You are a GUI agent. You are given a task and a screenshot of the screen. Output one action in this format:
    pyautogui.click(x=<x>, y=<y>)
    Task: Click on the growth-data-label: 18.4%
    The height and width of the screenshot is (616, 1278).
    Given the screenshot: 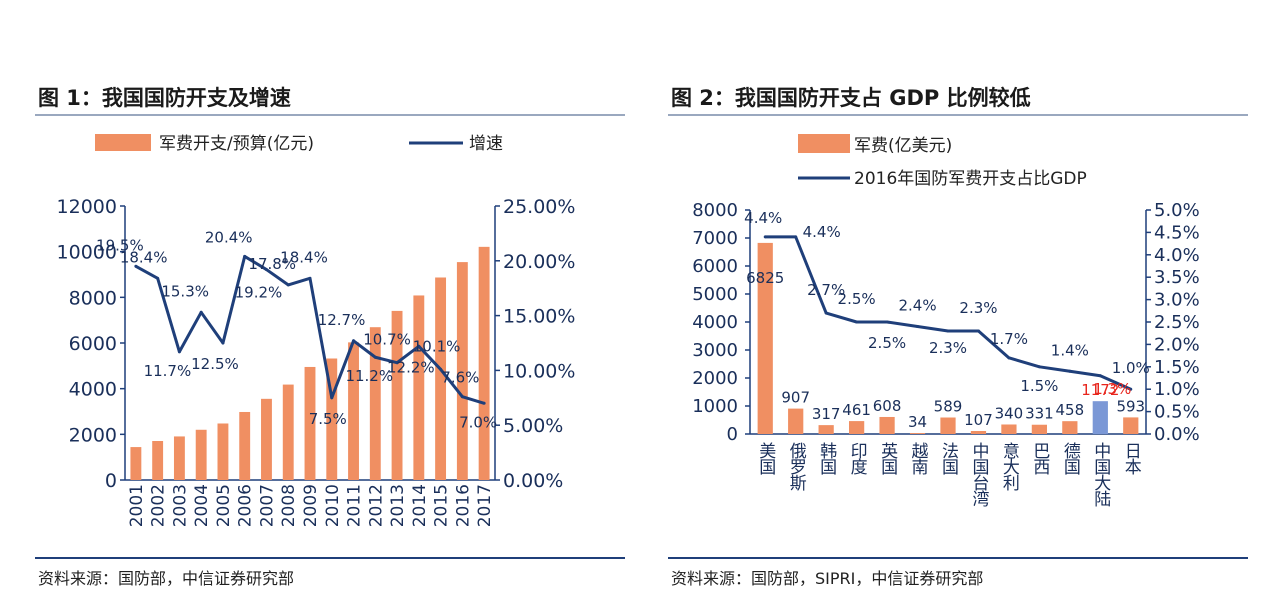 What is the action you would take?
    pyautogui.click(x=304, y=257)
    